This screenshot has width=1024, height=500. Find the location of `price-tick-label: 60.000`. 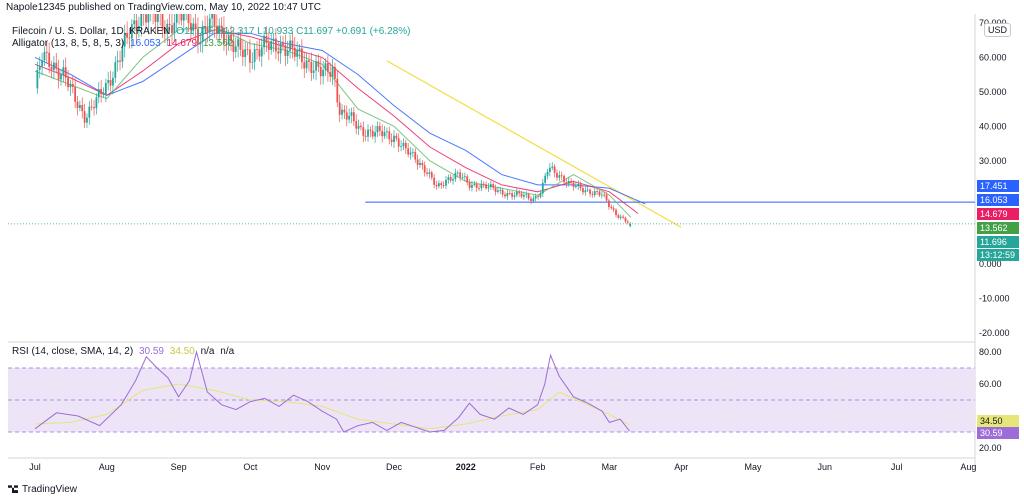

price-tick-label: 60.000 is located at coordinates (993, 57).